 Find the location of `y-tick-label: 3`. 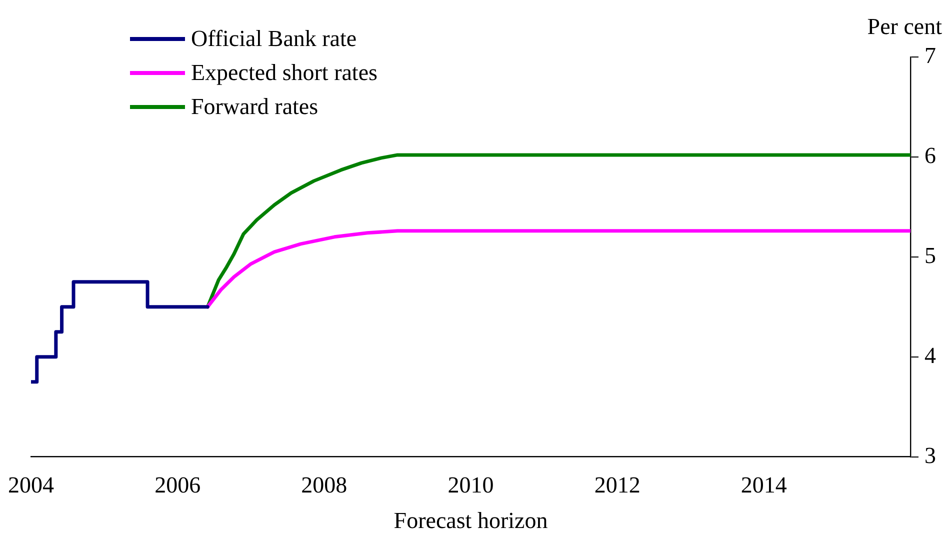

y-tick-label: 3 is located at coordinates (930, 455).